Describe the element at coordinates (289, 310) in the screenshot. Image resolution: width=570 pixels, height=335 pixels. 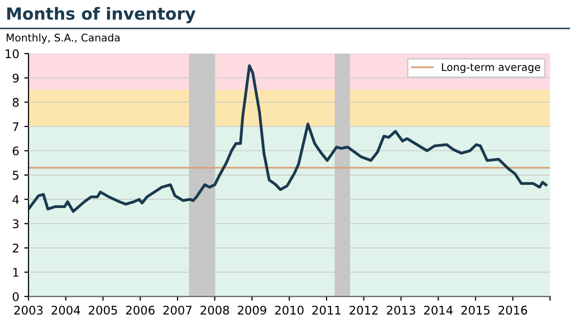
I see `x-tick-label: 2010` at that location.